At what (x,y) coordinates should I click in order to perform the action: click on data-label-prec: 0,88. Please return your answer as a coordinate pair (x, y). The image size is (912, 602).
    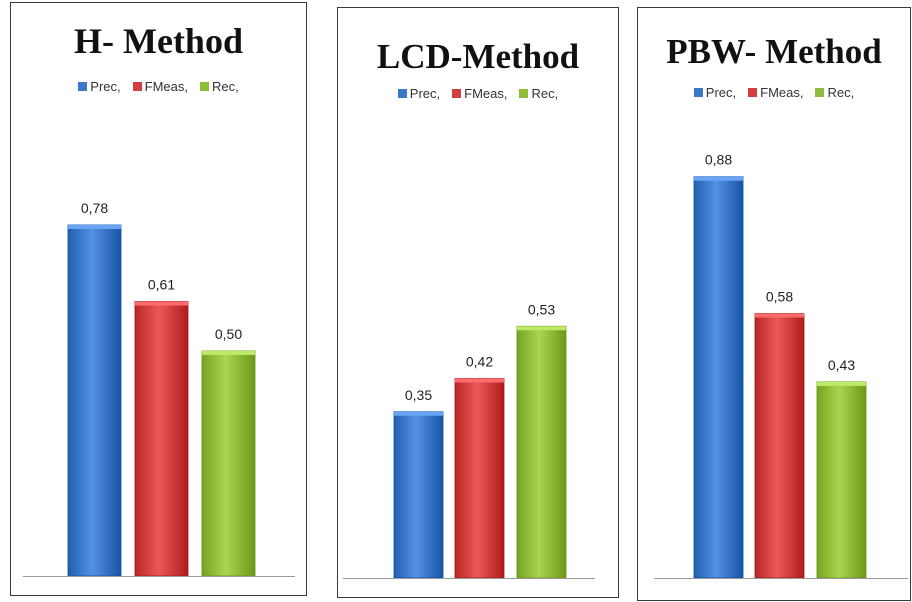
    Looking at the image, I should click on (718, 160).